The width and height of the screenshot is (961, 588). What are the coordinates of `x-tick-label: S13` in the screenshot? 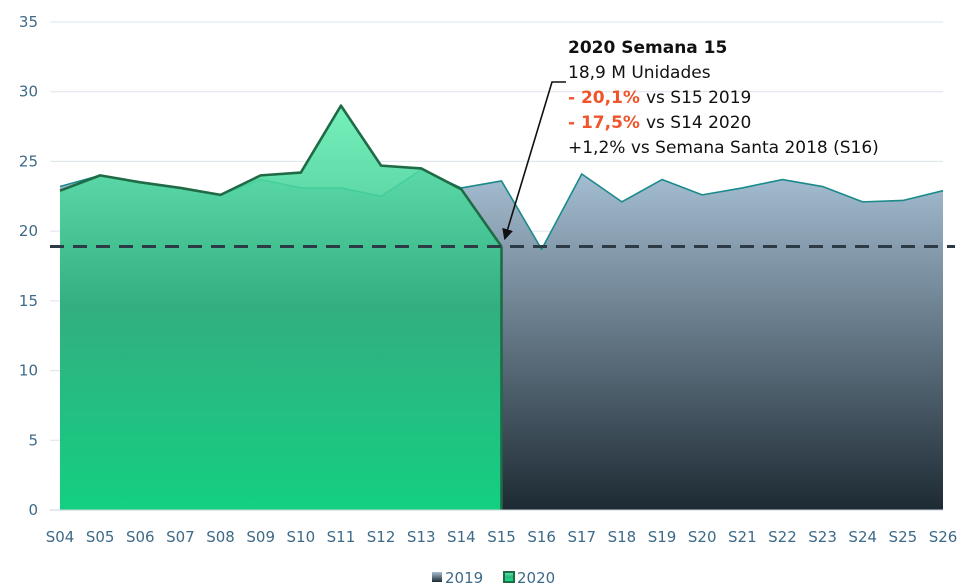 It's located at (421, 537).